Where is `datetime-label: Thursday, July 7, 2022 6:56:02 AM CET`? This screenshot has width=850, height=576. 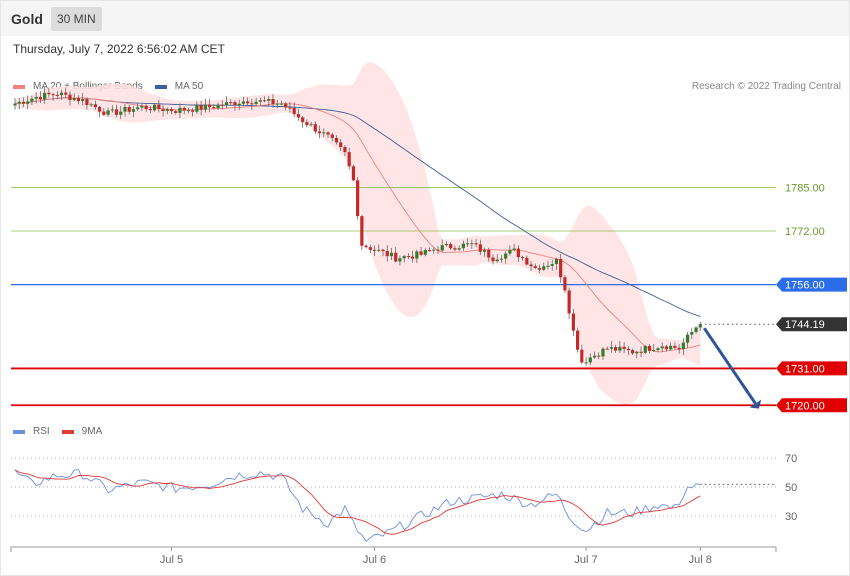 datetime-label: Thursday, July 7, 2022 6:56:02 AM CET is located at coordinates (119, 49).